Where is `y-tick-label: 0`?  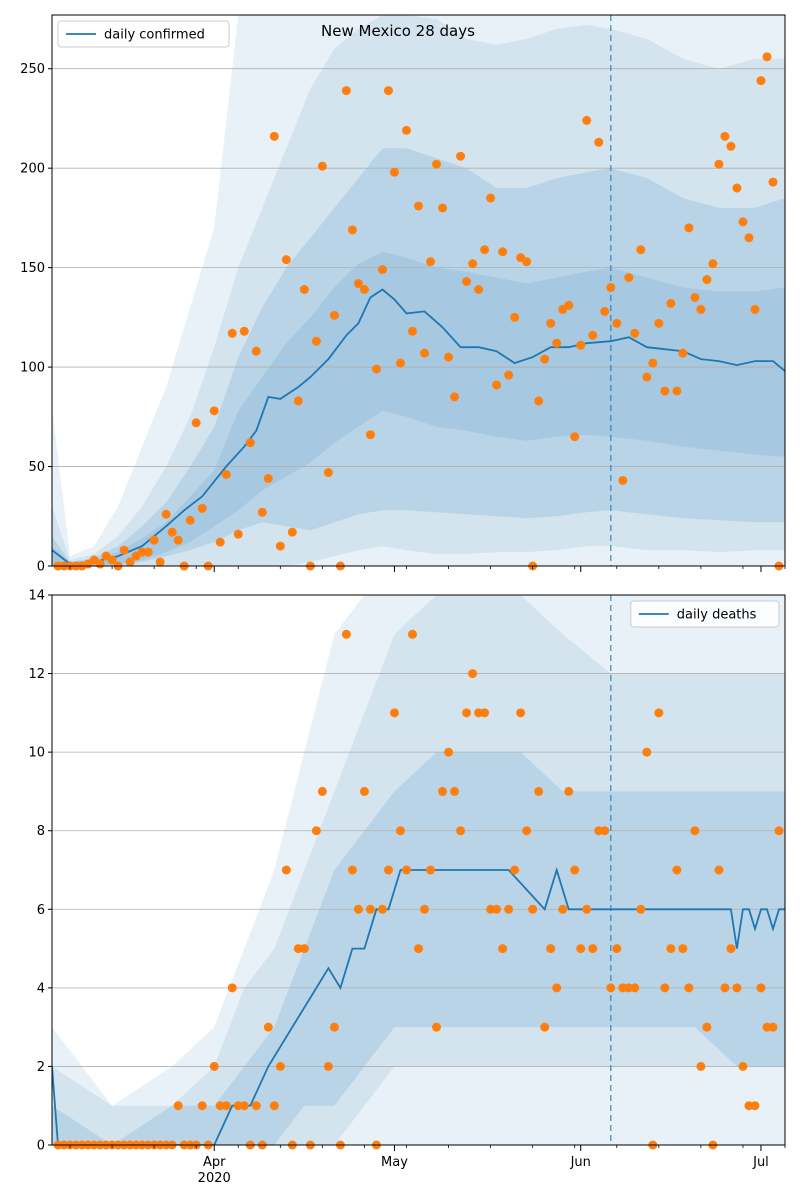
y-tick-label: 0 is located at coordinates (41, 567).